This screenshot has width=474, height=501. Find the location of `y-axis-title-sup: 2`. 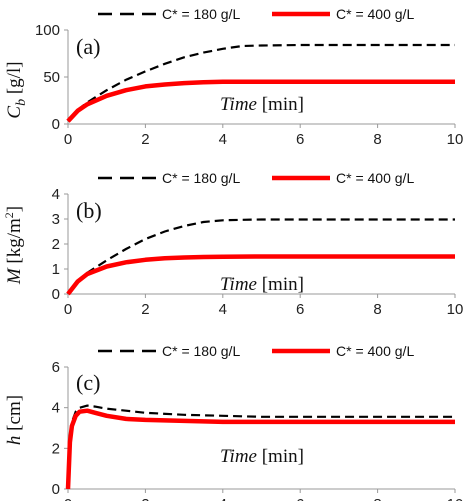

y-axis-title-sup: 2 is located at coordinates (9, 215).